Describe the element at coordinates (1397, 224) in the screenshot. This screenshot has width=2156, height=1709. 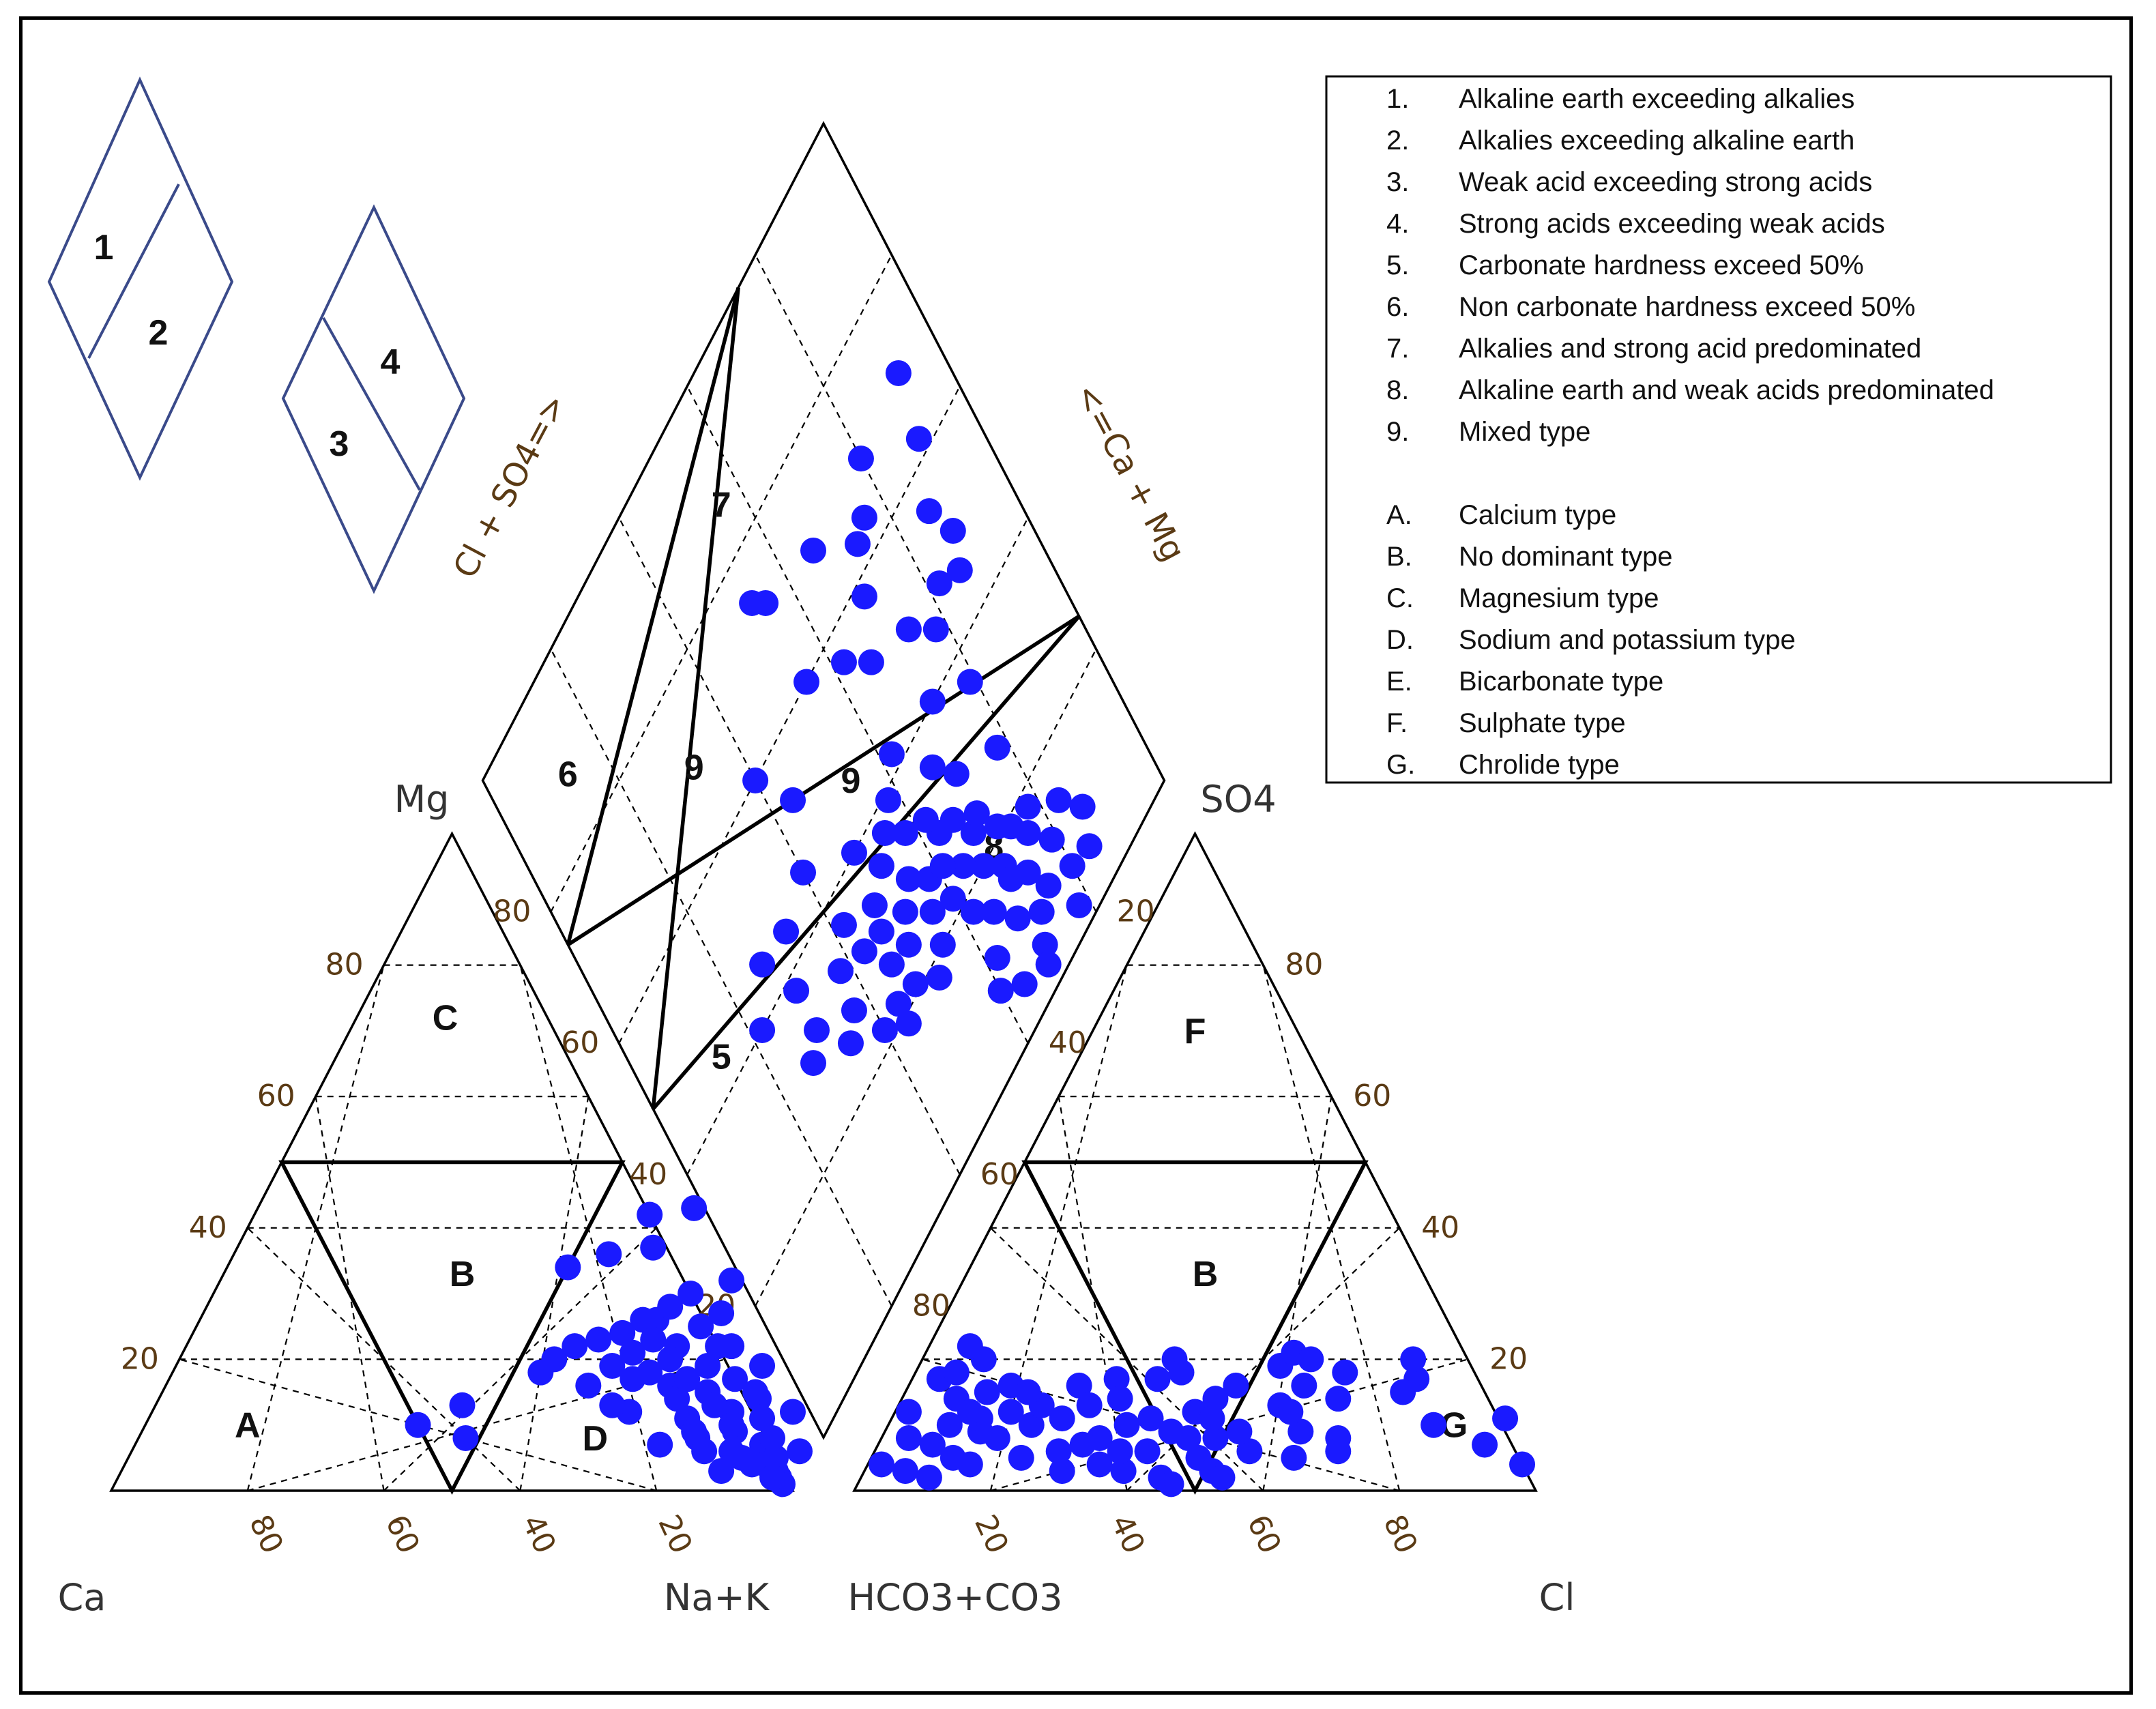
I see `legend-key: 4.` at that location.